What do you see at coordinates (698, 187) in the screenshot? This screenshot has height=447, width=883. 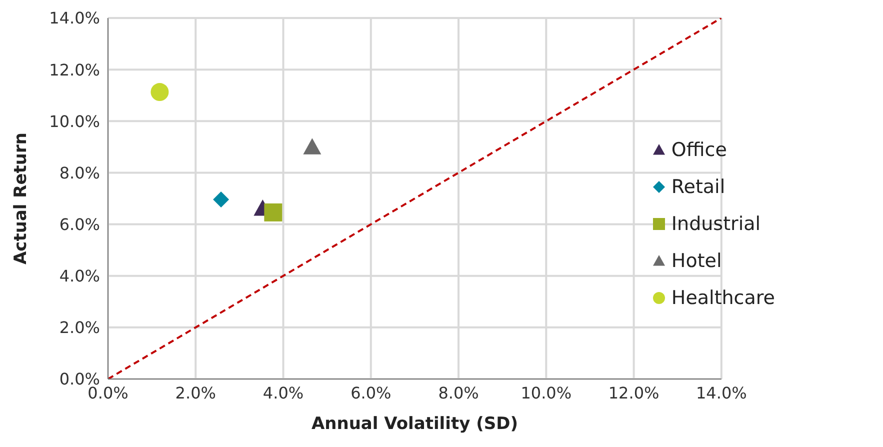 I see `legend-label: Retail` at bounding box center [698, 187].